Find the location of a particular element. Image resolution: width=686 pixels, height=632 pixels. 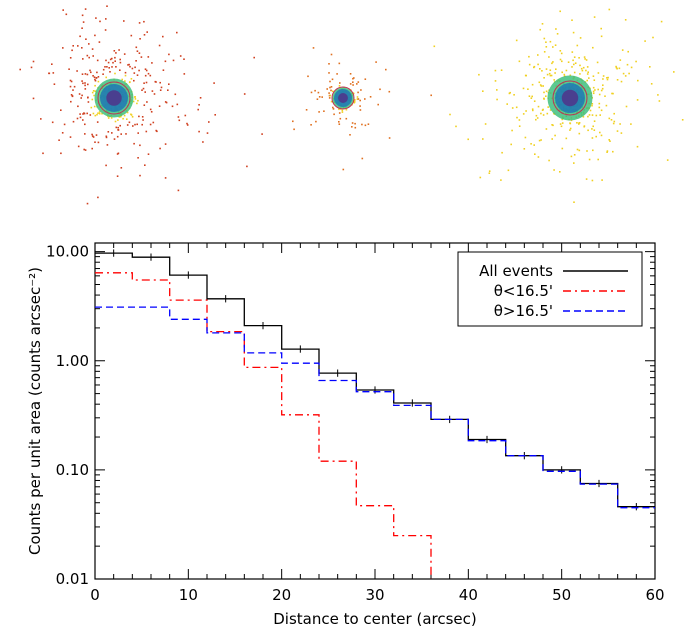

x-tick-label: 60 is located at coordinates (654, 595).